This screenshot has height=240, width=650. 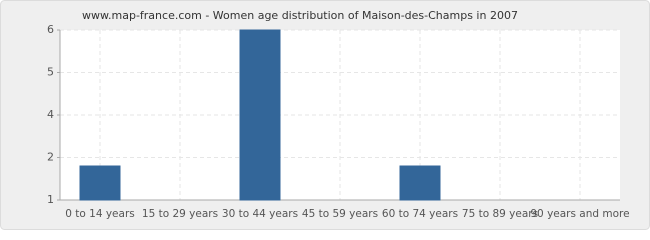 I want to click on y-tick-label: 2, so click(x=50, y=157).